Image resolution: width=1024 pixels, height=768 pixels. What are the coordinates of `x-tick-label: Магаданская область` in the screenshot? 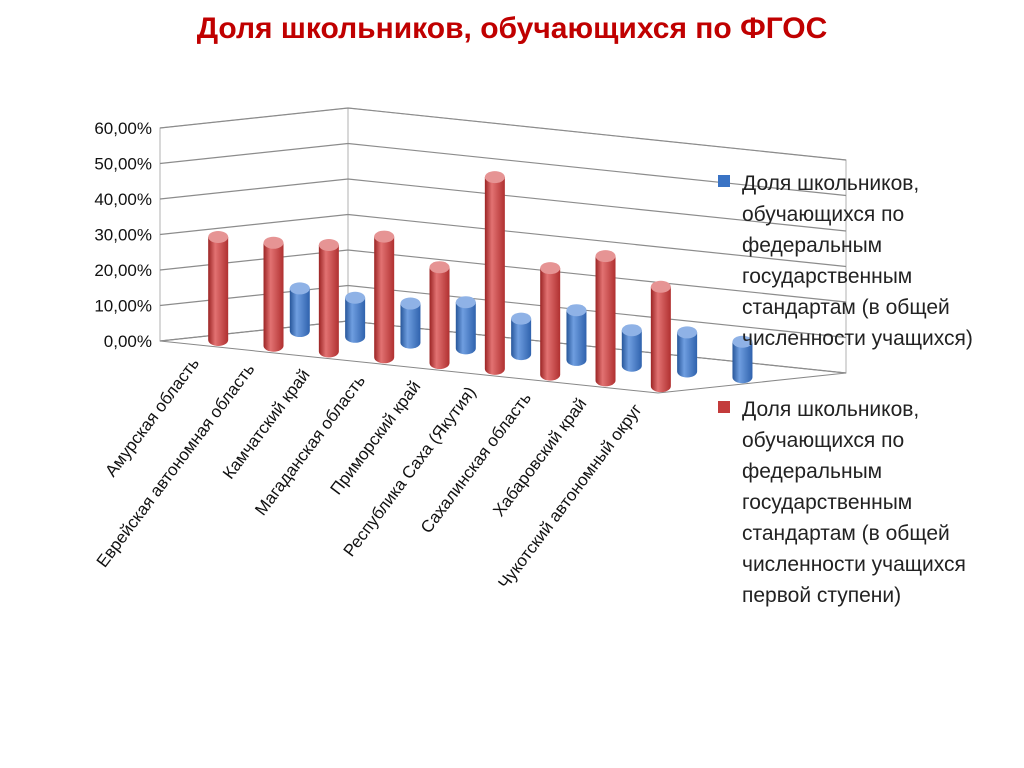 It's located at (310, 445).